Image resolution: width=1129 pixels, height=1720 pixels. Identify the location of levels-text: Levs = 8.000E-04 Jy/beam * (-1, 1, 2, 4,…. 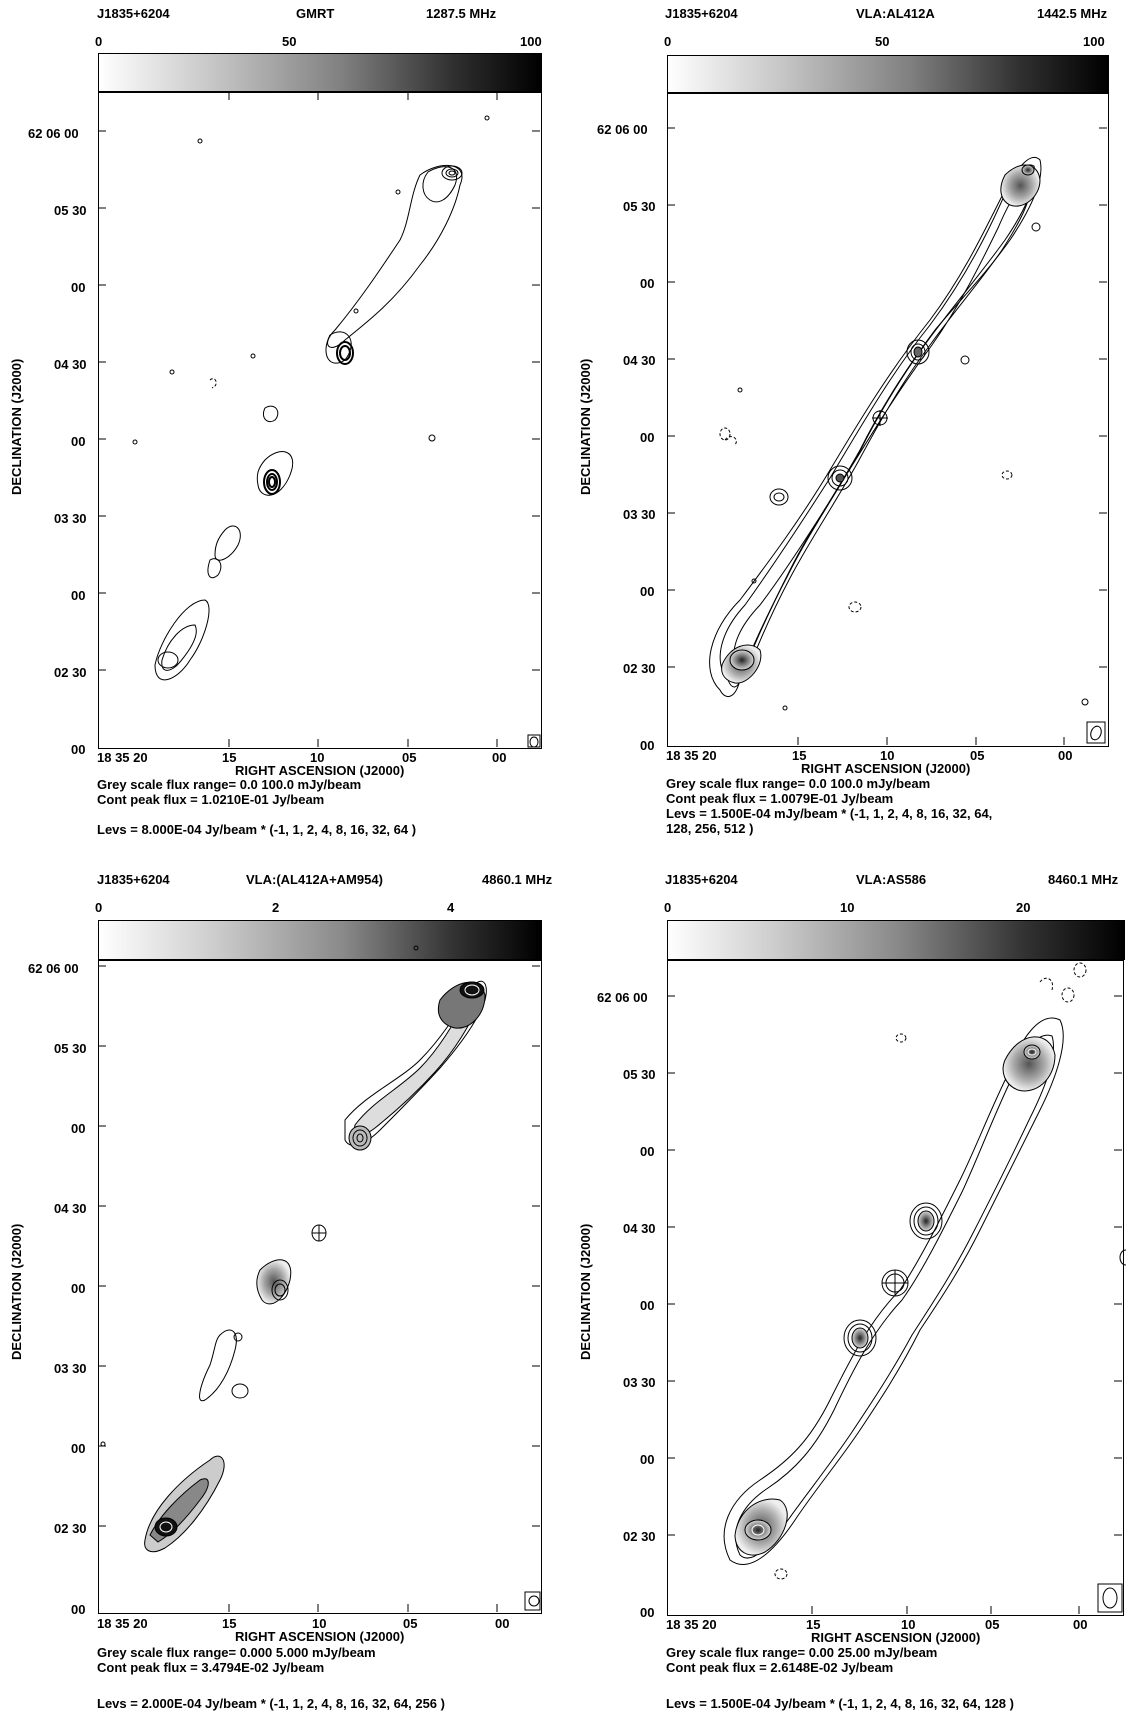
(257, 829).